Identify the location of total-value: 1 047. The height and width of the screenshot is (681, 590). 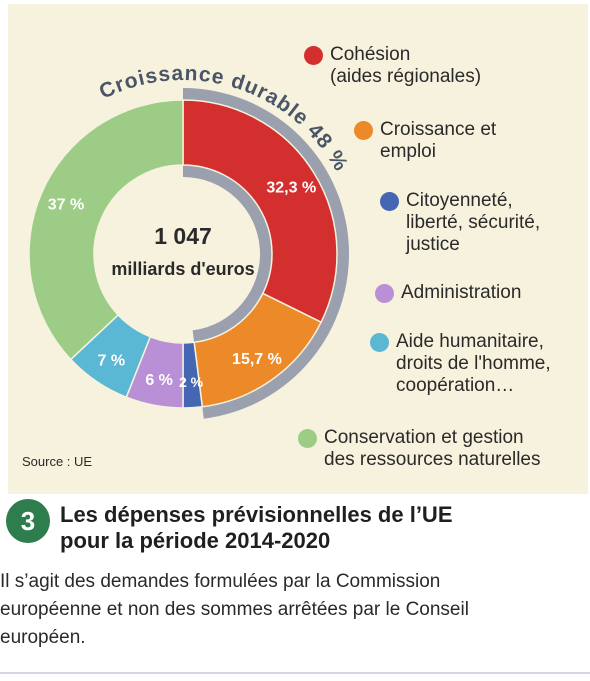
(183, 236).